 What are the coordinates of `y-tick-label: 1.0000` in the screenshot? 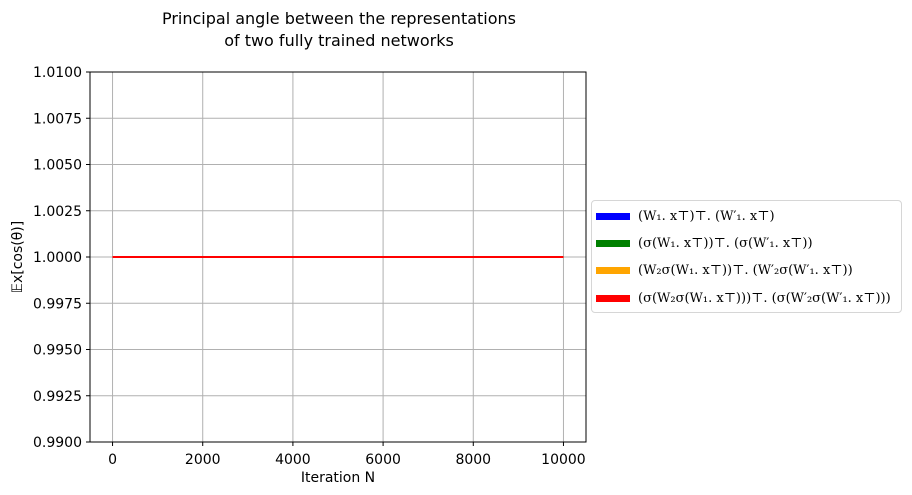 It's located at (57, 258).